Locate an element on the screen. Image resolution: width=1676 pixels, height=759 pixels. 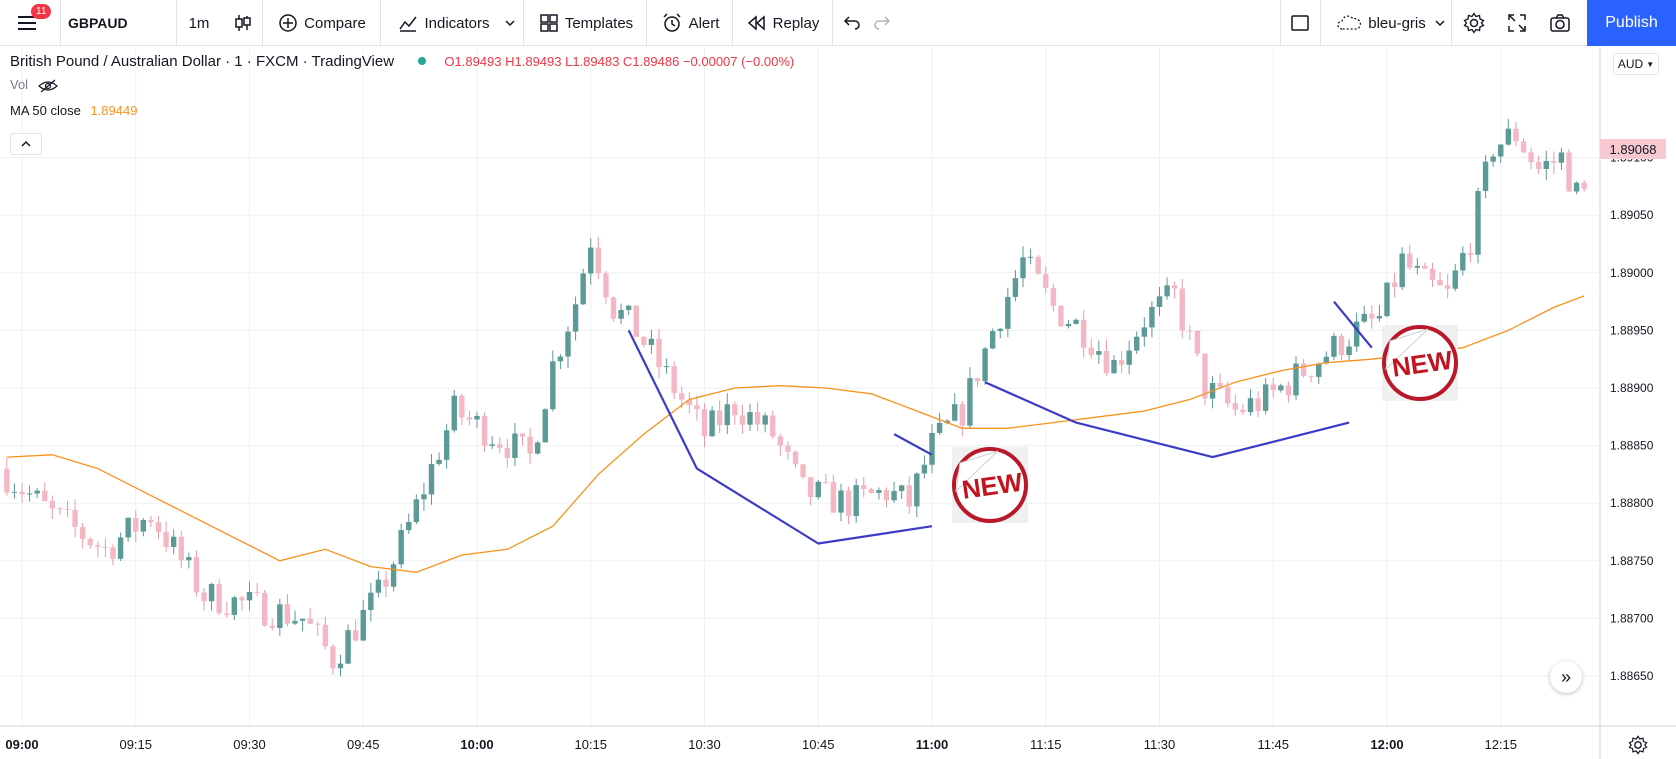
ma-value: 1.89449 is located at coordinates (114, 110).